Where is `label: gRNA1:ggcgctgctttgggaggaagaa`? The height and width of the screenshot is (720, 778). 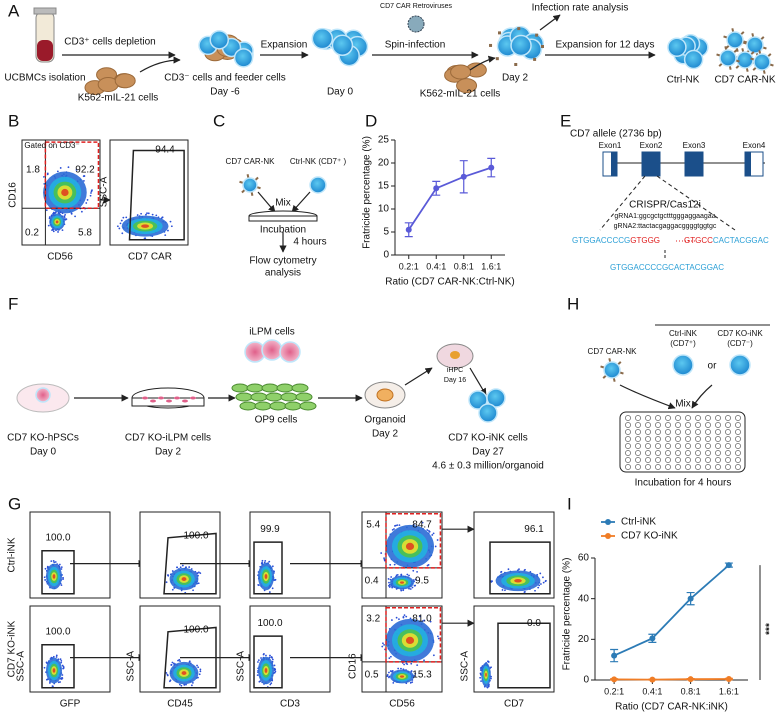 label: gRNA1:ggcgctgctttgggaggaagaa is located at coordinates (664, 216).